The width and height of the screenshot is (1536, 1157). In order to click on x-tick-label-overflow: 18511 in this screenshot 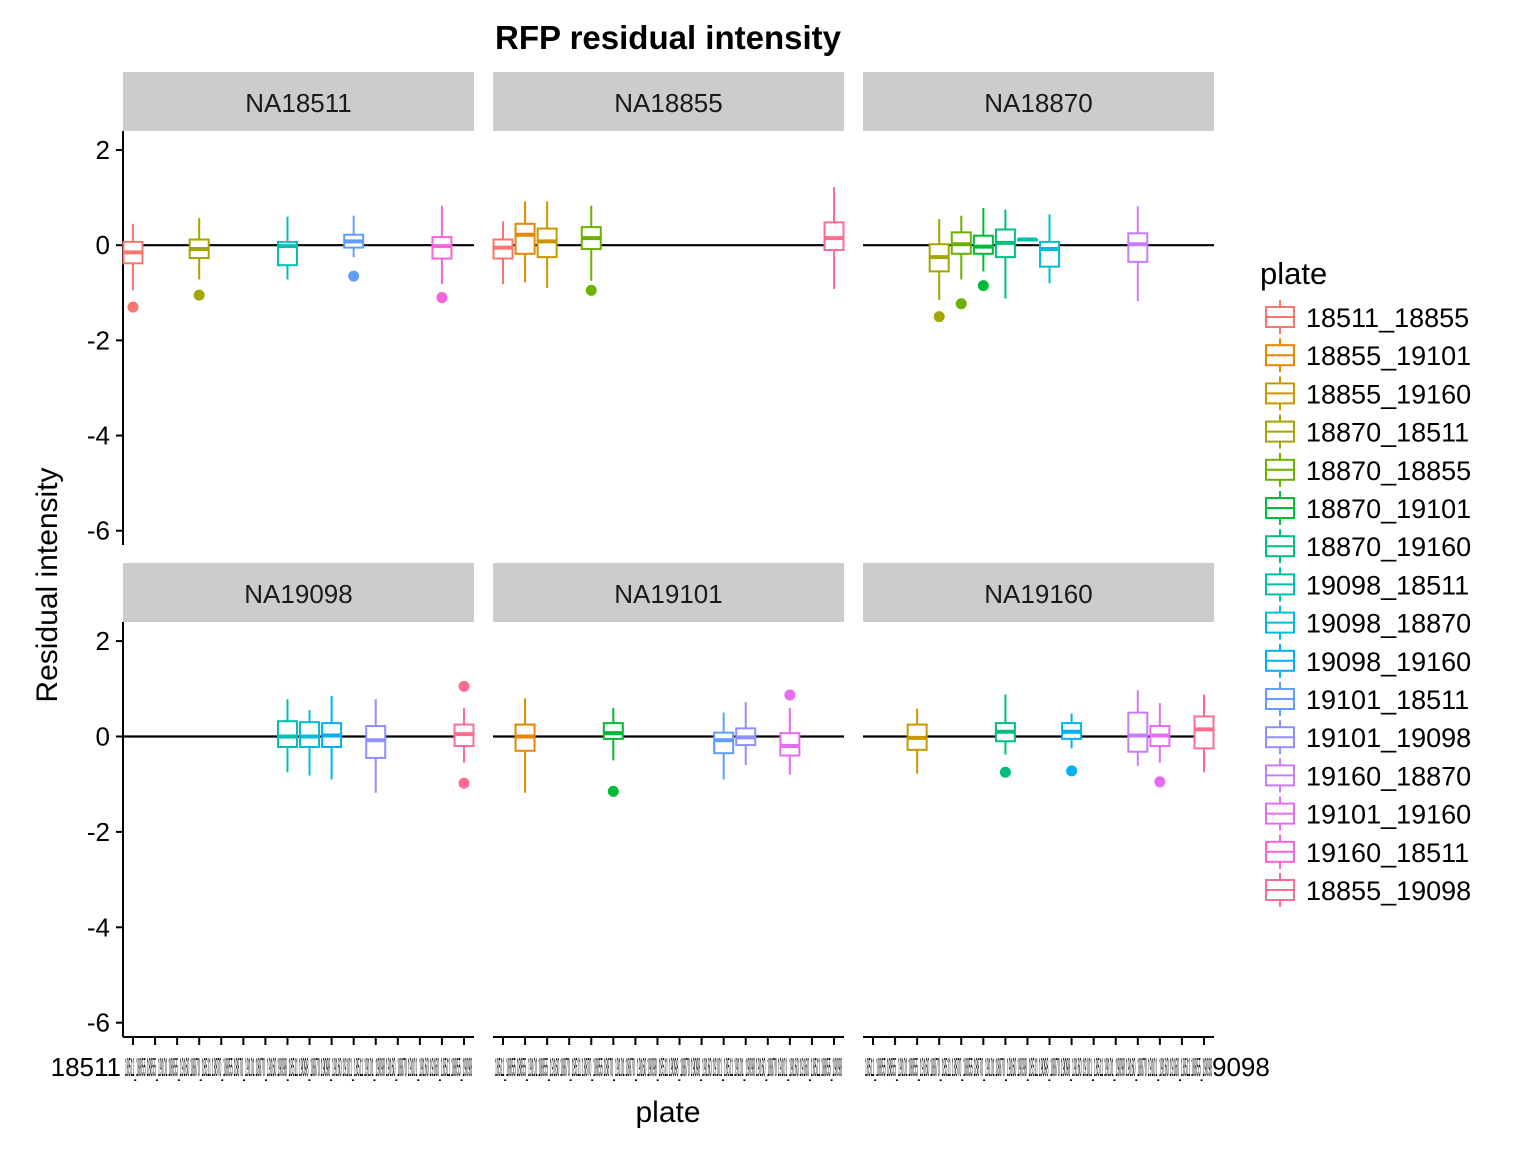, I will do `click(86, 1067)`.